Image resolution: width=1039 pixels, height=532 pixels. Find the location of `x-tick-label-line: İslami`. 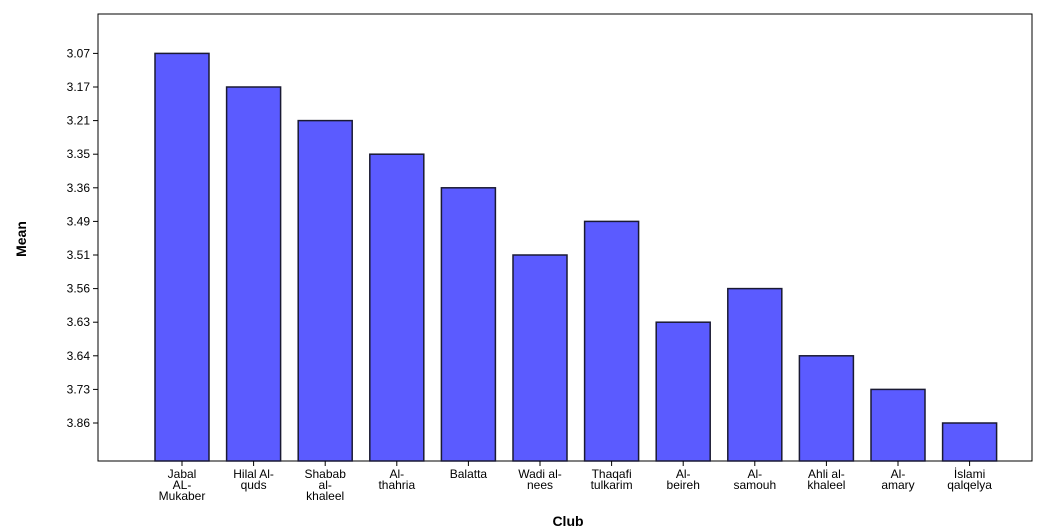

x-tick-label-line: İslami is located at coordinates (969, 474).